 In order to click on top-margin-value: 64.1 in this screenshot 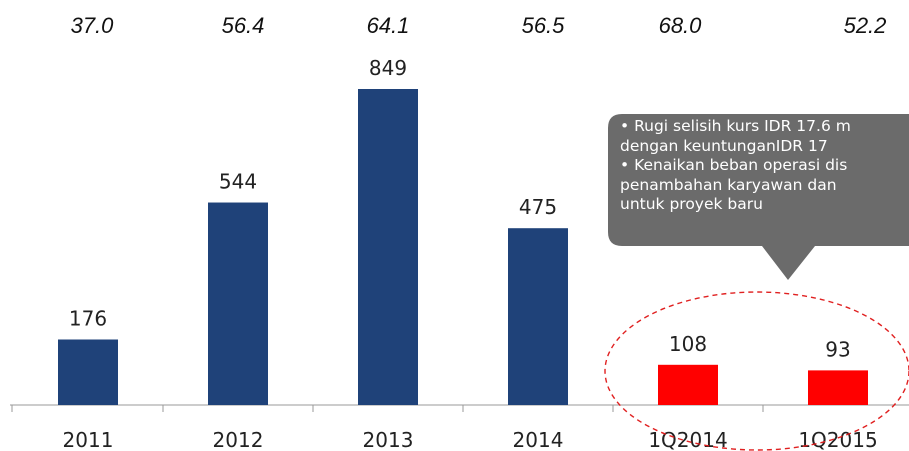, I will do `click(388, 25)`.